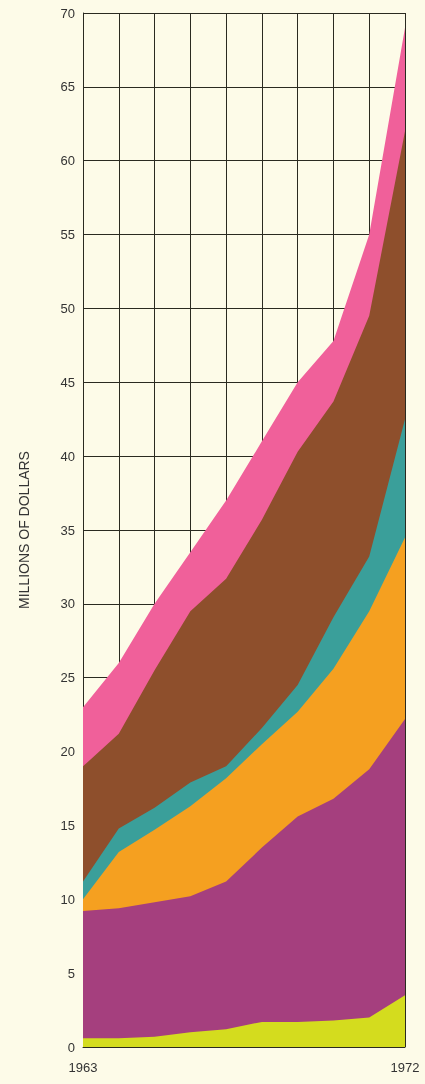  What do you see at coordinates (67, 899) in the screenshot?
I see `y-tick-label: 10` at bounding box center [67, 899].